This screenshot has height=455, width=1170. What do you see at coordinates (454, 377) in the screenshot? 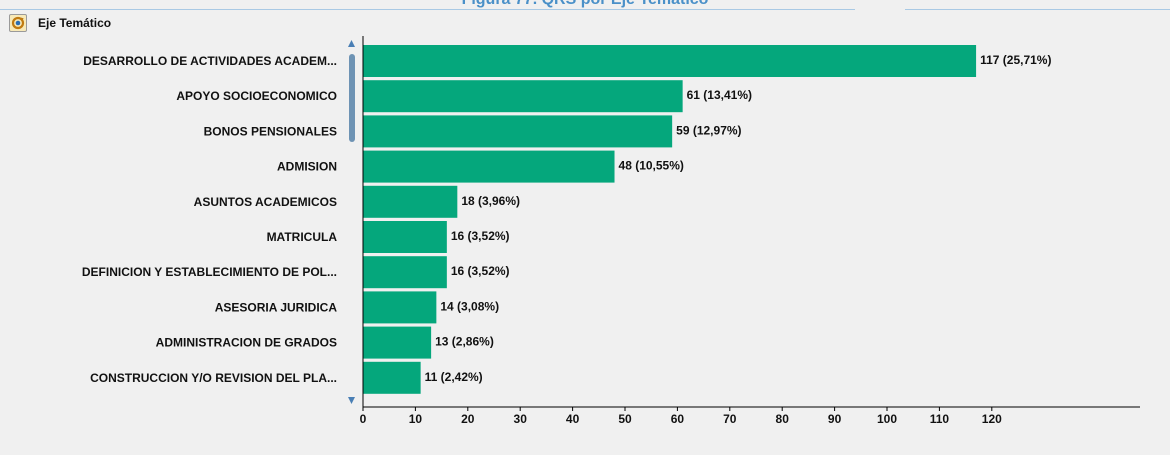
I see `data-label: 11 (2,42%)` at bounding box center [454, 377].